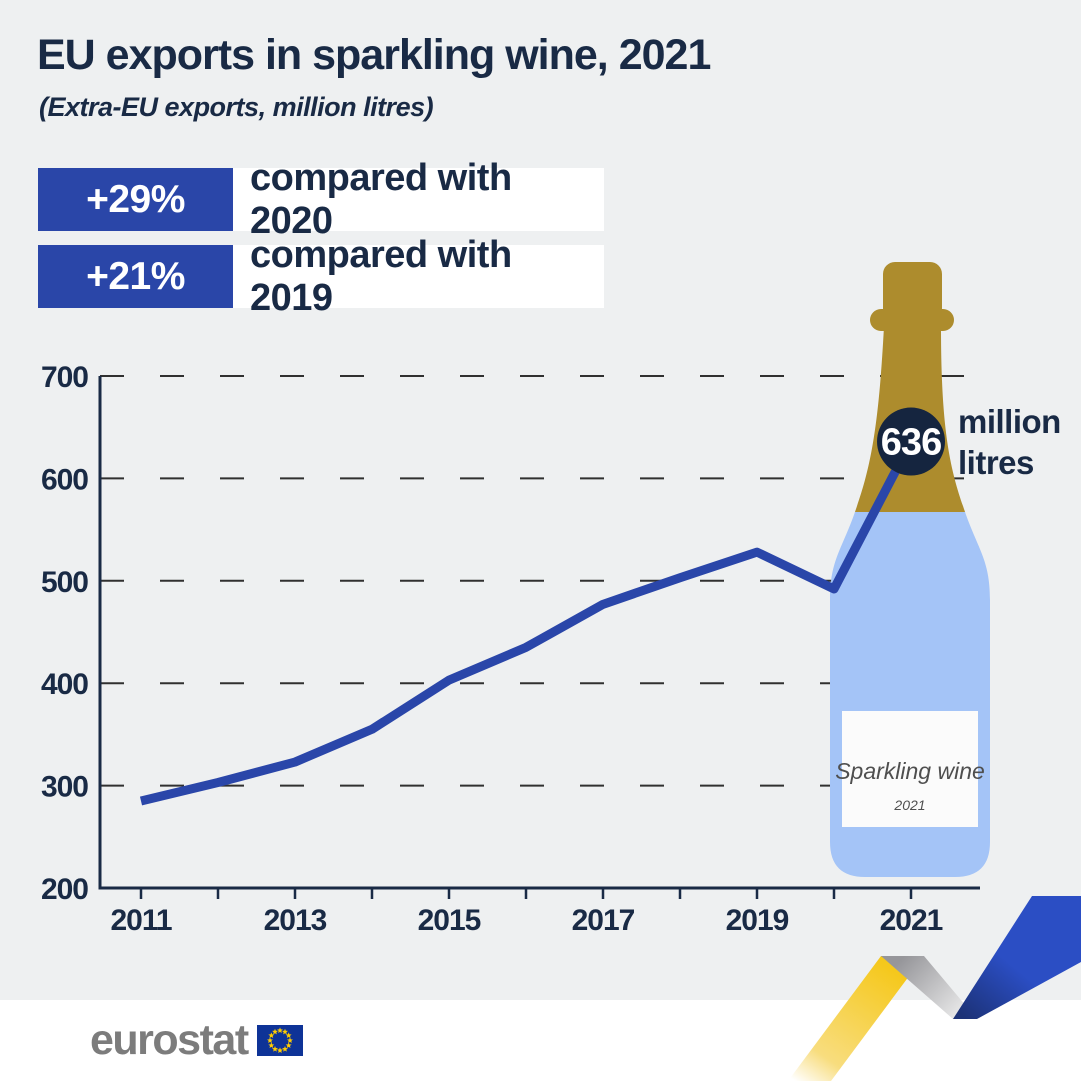 Image resolution: width=1081 pixels, height=1081 pixels. I want to click on y-tick-label: 700, so click(64, 377).